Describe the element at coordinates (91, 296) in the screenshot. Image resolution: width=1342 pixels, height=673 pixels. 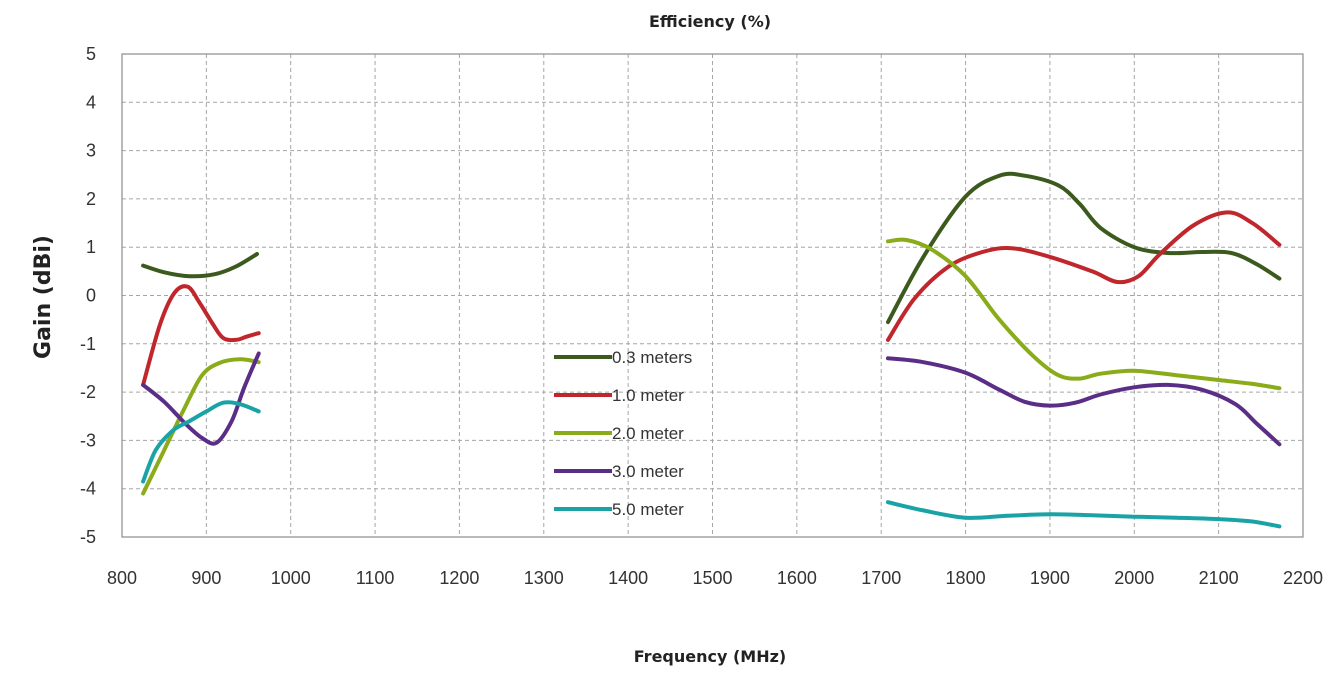
I see `y-tick-label-5: 0` at that location.